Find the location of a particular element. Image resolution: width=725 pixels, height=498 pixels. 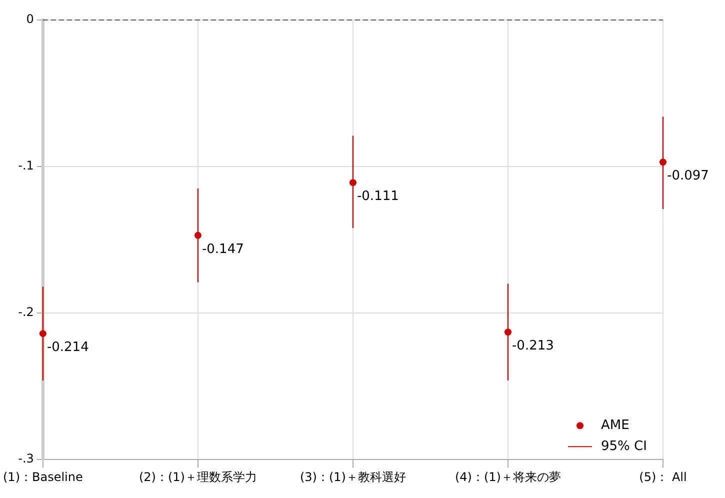

y-tick-label: -.1 is located at coordinates (26, 165).